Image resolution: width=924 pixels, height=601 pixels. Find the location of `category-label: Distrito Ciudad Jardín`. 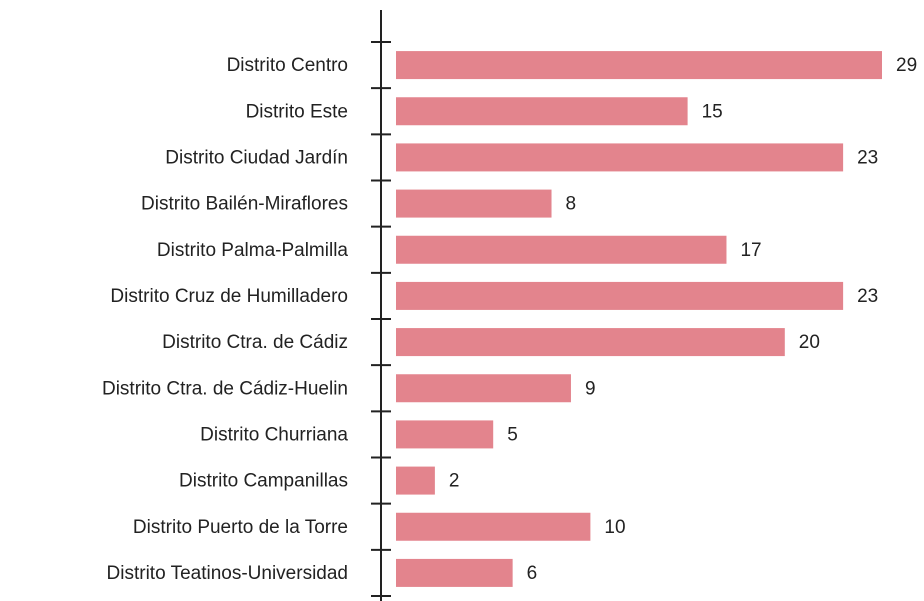

category-label: Distrito Ciudad Jardín is located at coordinates (256, 157).